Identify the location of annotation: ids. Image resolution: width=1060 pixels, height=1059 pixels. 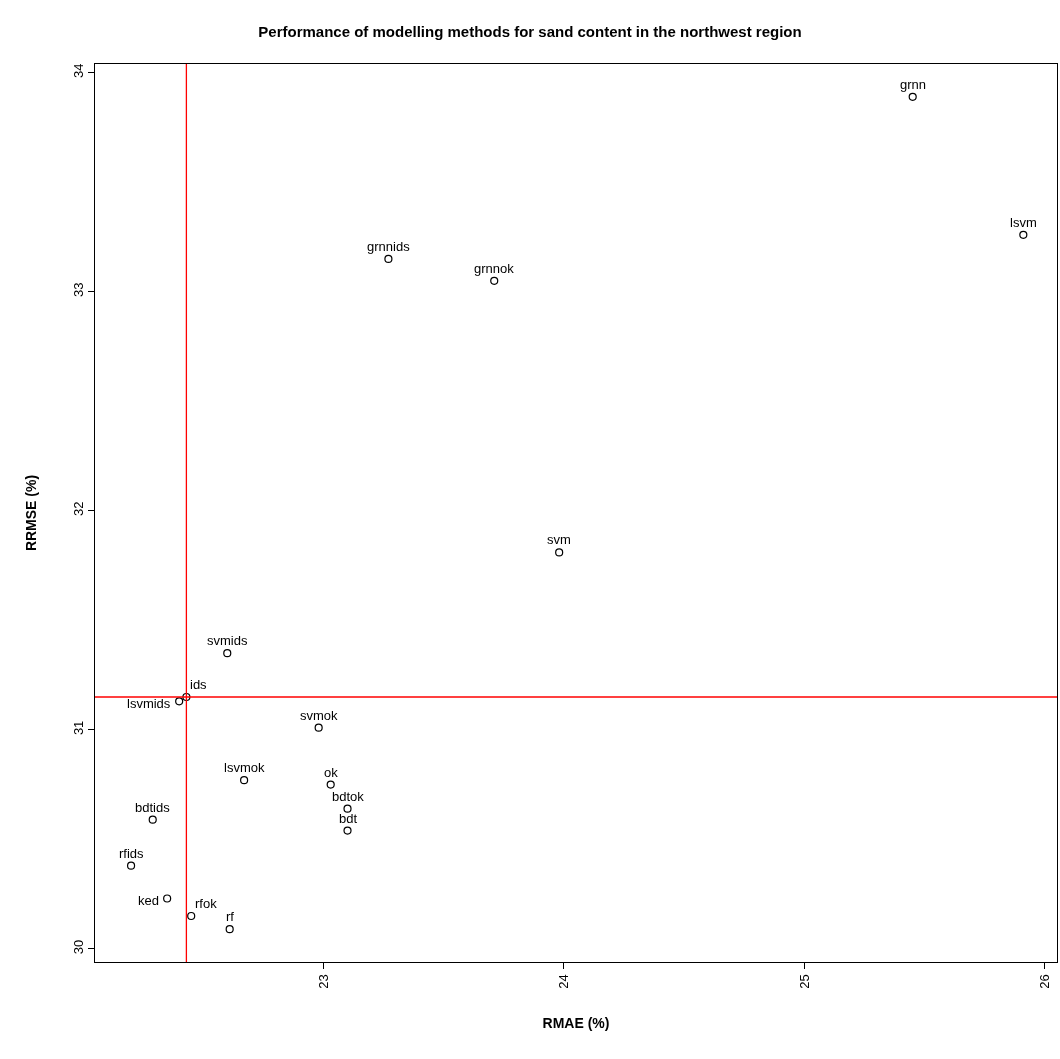
(199, 684).